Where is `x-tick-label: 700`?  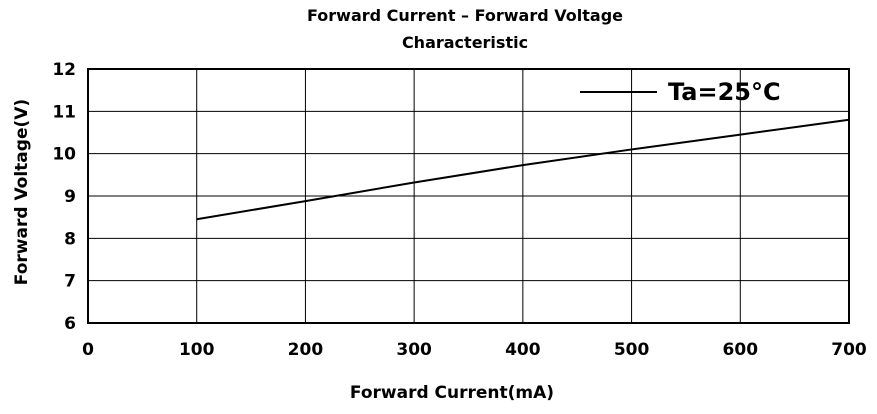
x-tick-label: 700 is located at coordinates (849, 350).